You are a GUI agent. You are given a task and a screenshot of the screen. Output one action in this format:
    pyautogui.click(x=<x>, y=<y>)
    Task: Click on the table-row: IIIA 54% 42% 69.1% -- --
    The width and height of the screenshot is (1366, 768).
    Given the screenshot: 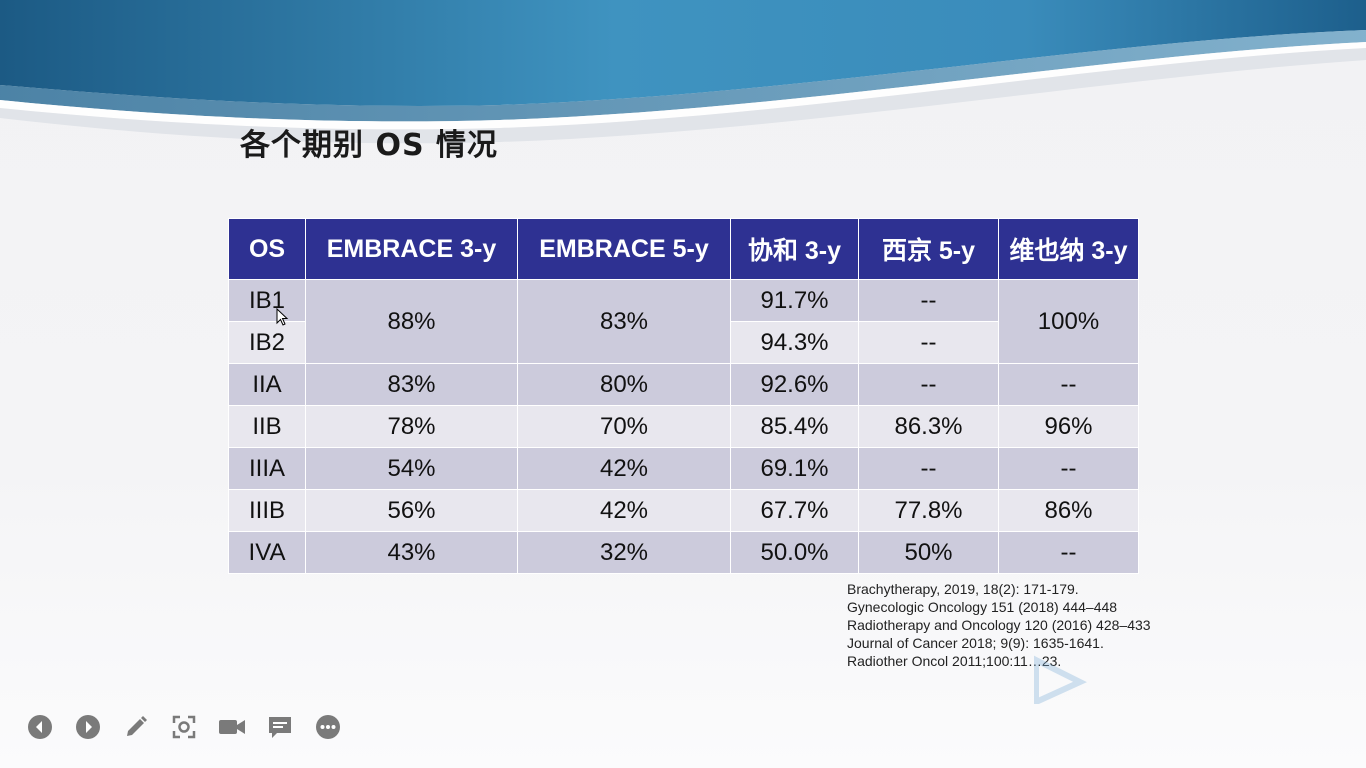 What is the action you would take?
    pyautogui.click(x=683, y=468)
    